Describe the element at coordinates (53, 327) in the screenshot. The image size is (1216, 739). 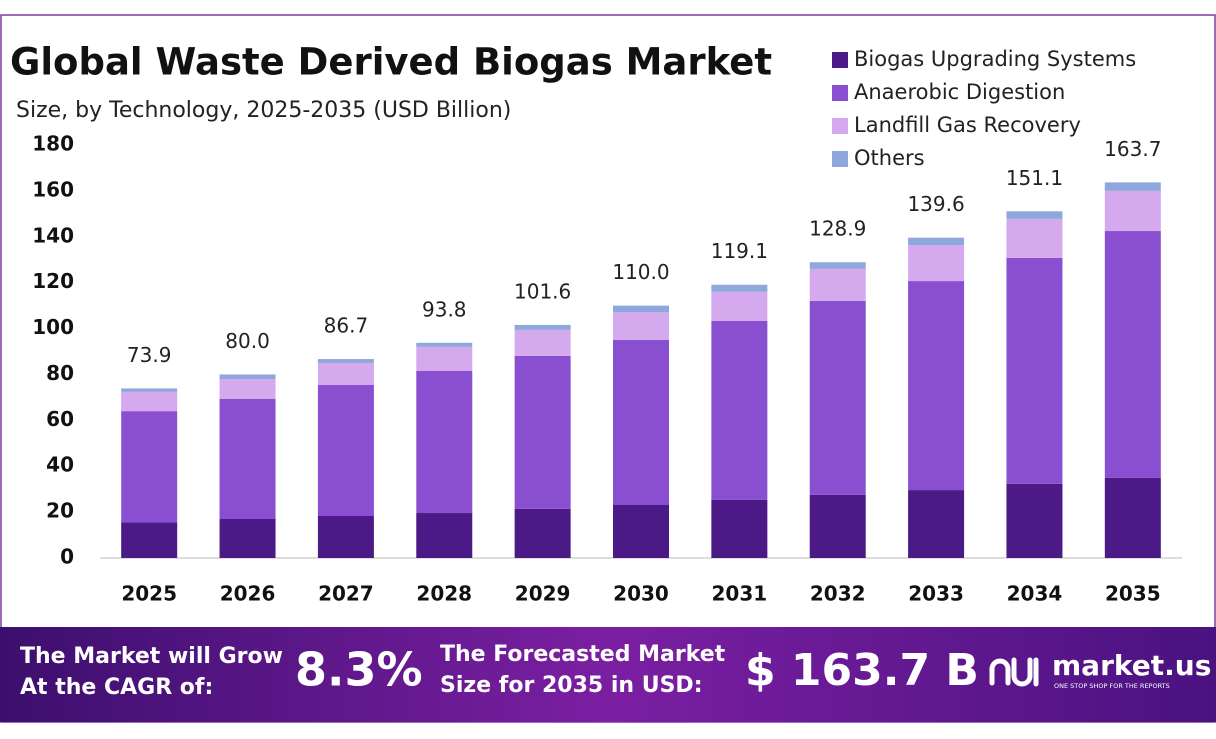
I see `y-tick-label: 100` at that location.